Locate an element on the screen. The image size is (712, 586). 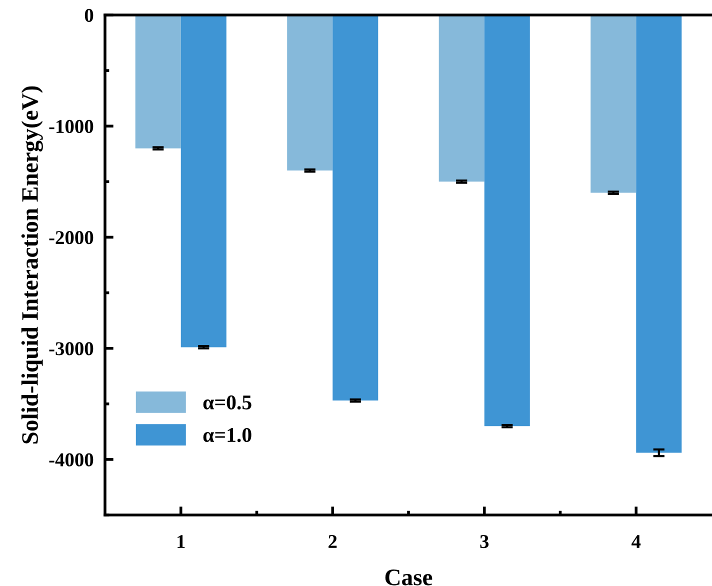
y-axis-title: Solid-liquid Interaction Energy(eV) is located at coordinates (32, 265).